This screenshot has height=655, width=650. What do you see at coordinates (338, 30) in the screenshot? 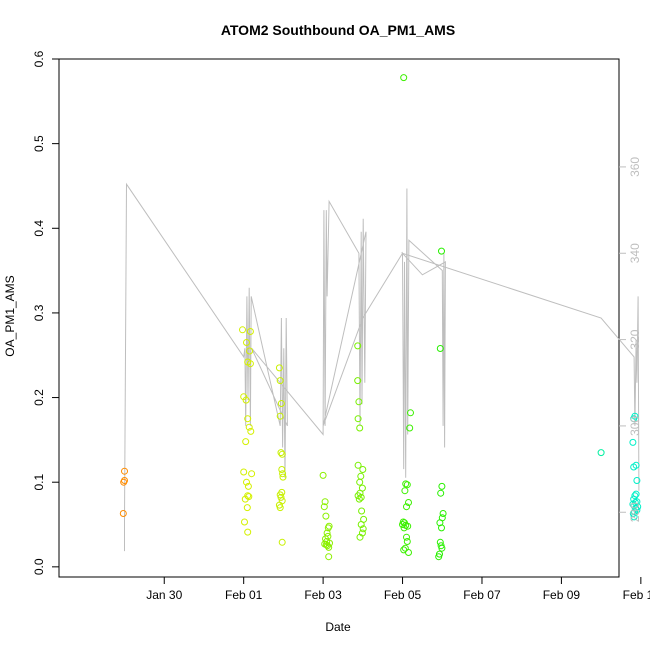
I see `chart-title: ATOM2 Southbound OA_PM1_AMS` at bounding box center [338, 30].